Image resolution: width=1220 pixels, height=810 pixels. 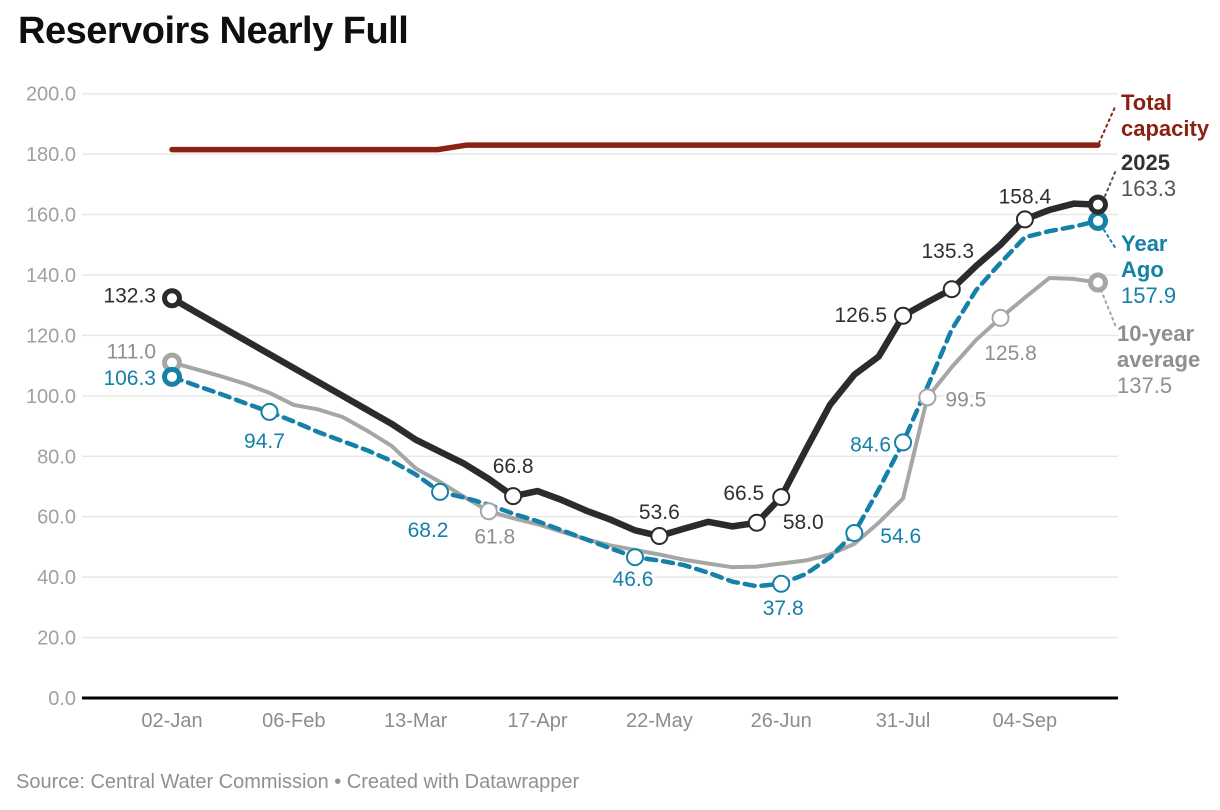 I want to click on y-tick-label: 160.0, so click(x=51, y=216).